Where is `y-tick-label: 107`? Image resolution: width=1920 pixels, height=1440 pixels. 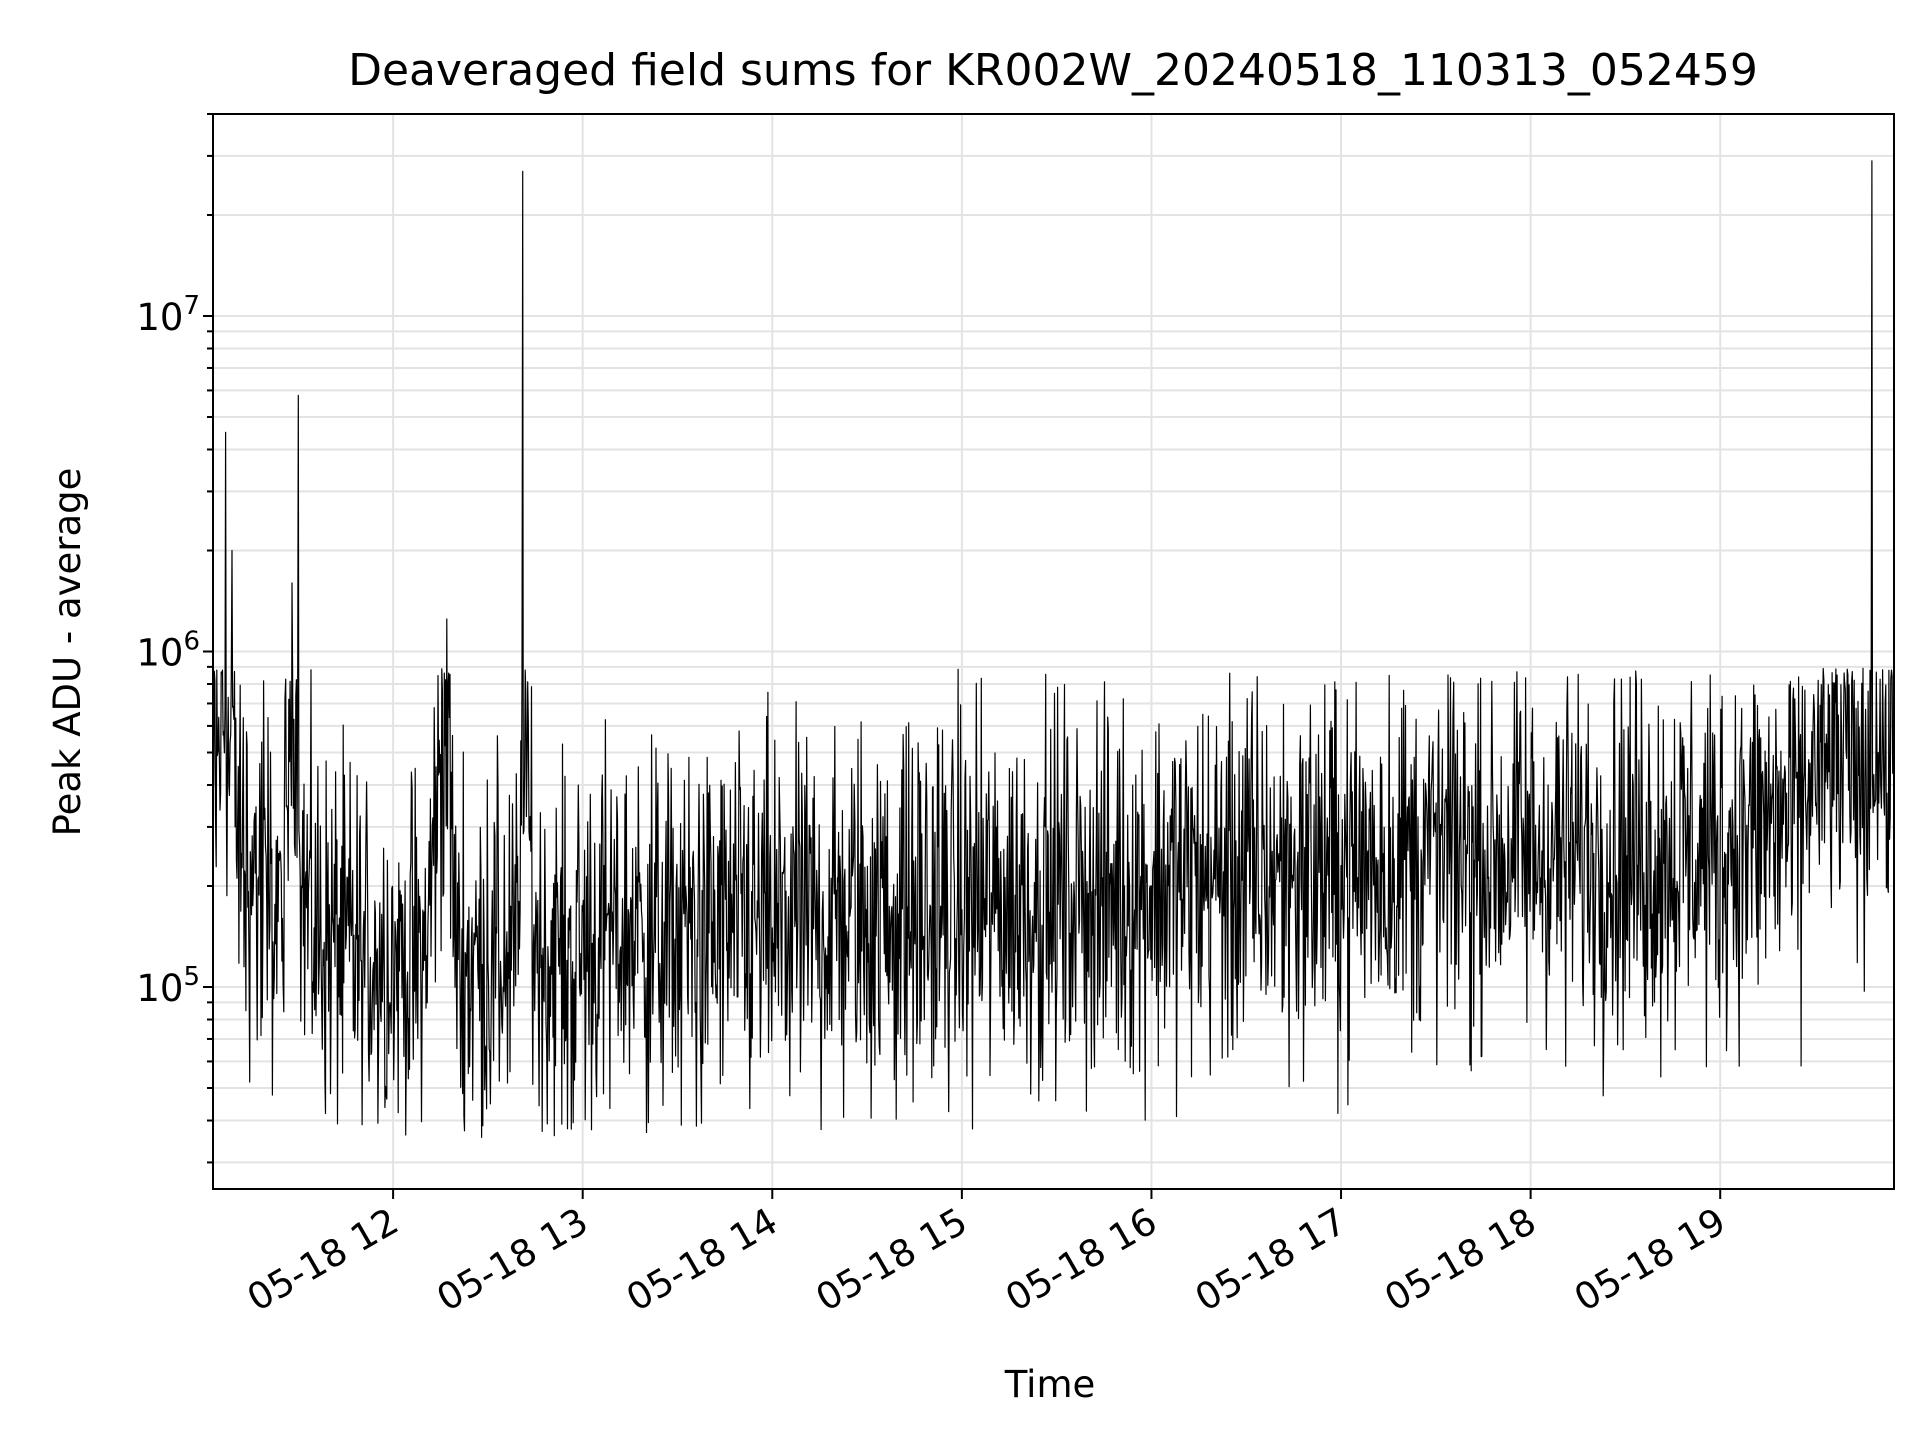 y-tick-label: 107 is located at coordinates (168, 315).